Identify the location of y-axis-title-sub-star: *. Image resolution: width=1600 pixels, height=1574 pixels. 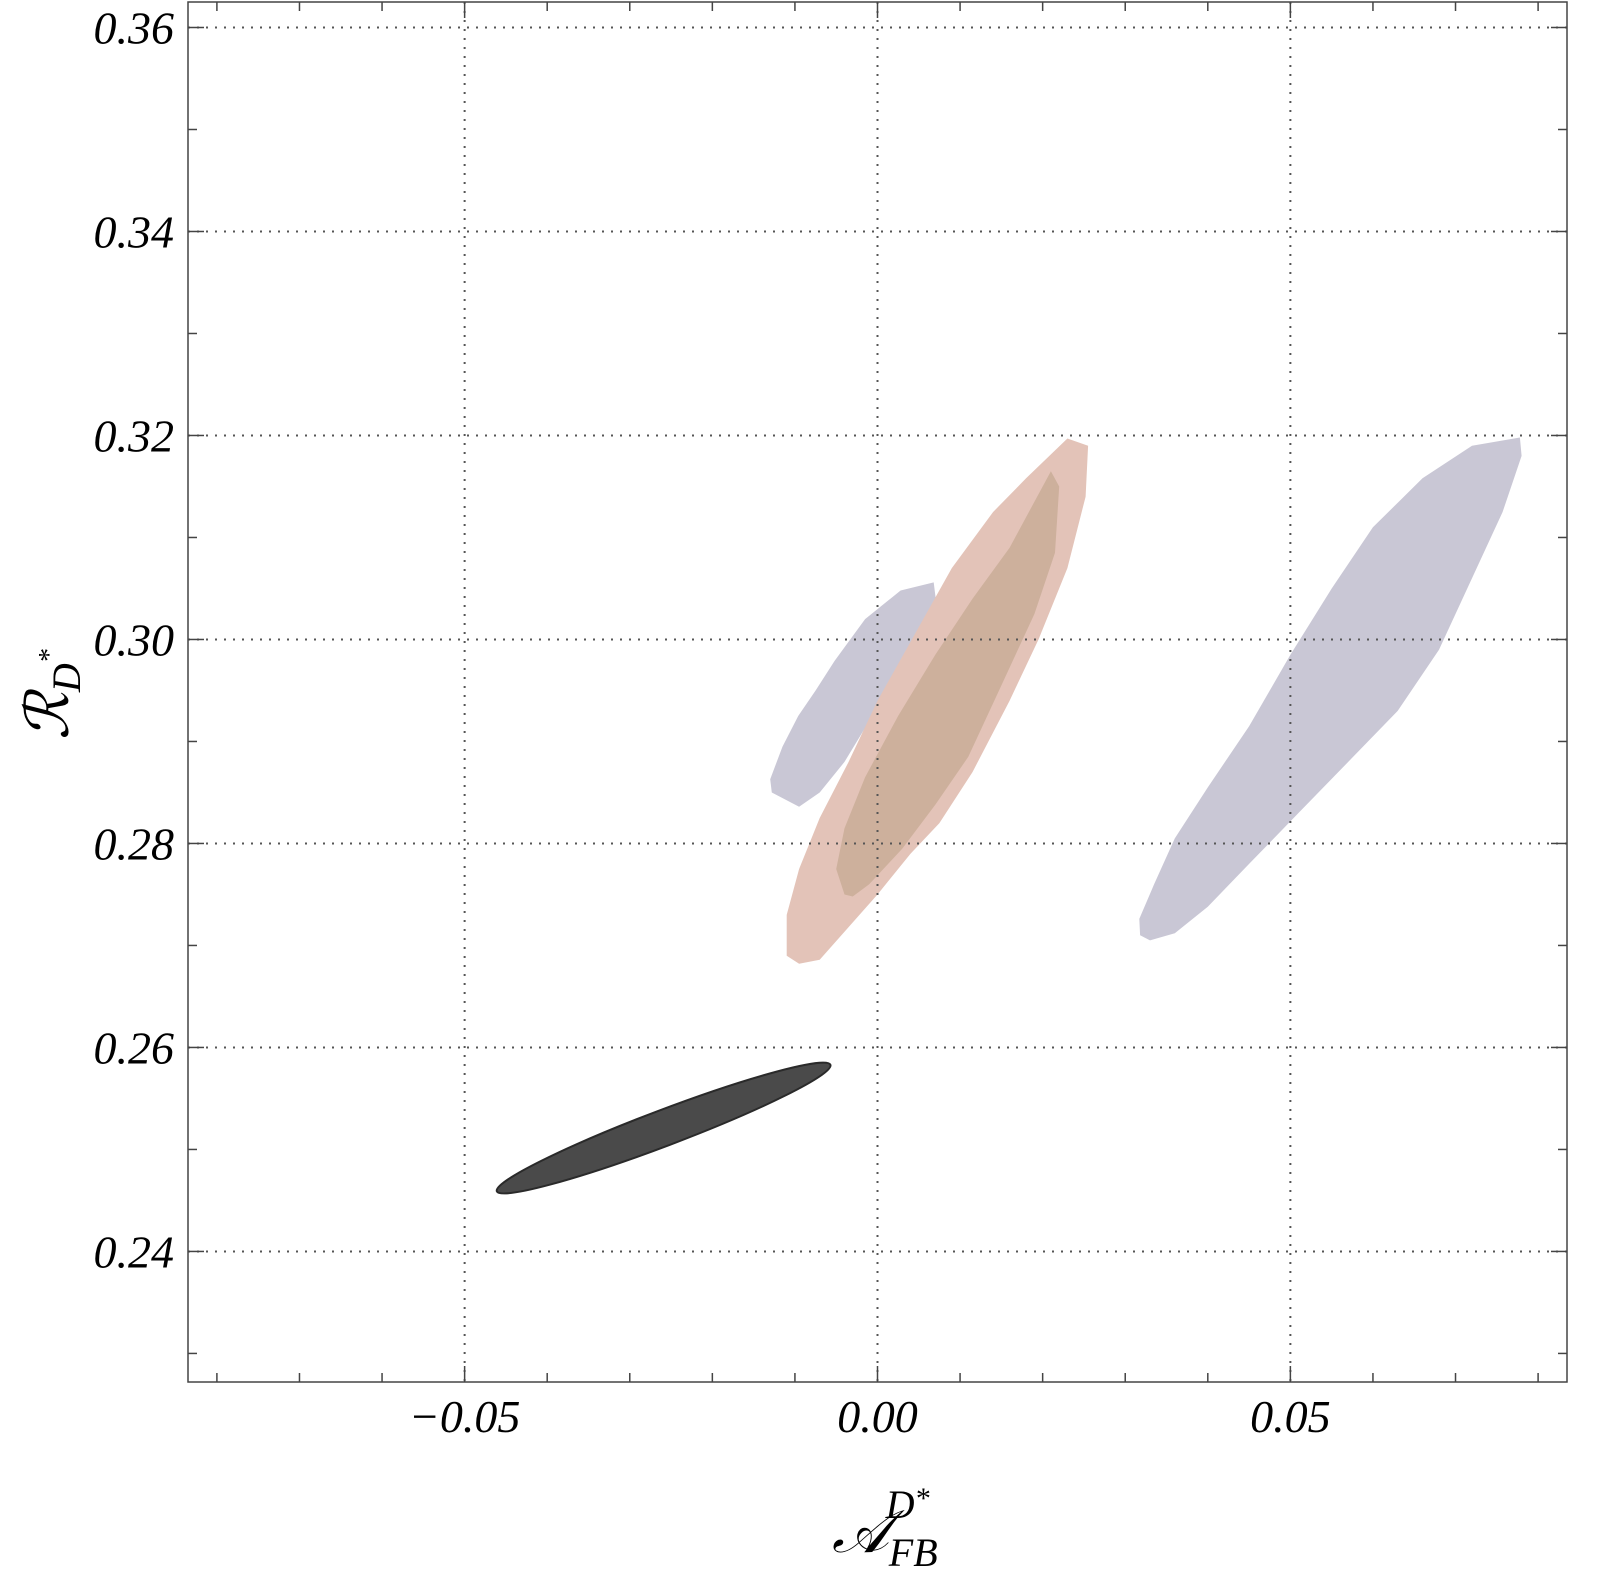
(49, 656).